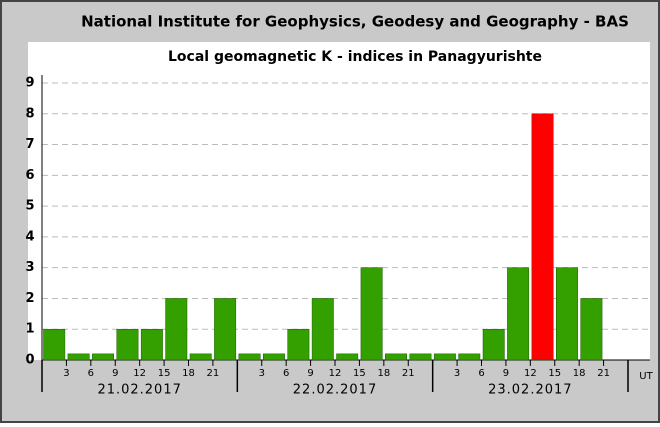  I want to click on y-tick-label: 7, so click(29, 144).